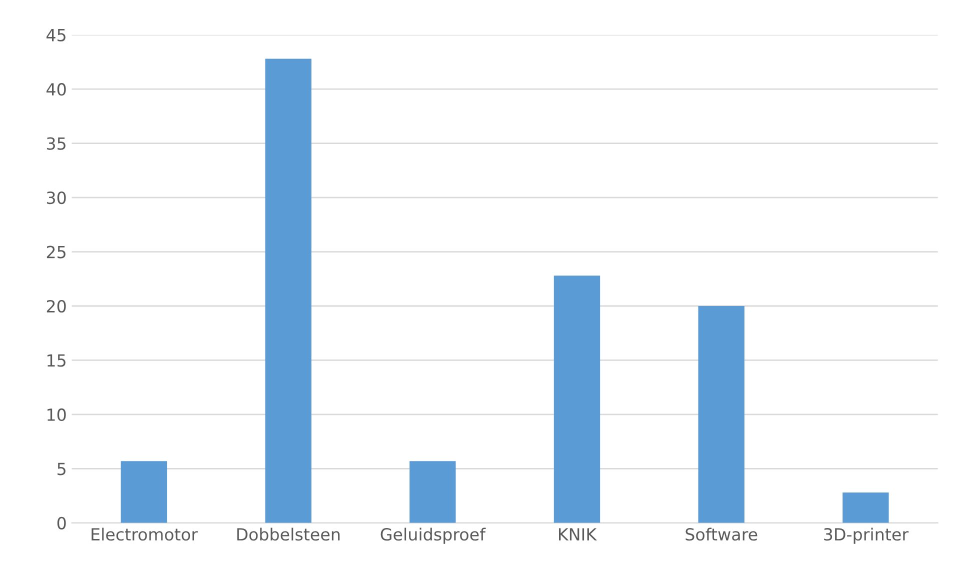 This screenshot has height=581, width=957. Describe the element at coordinates (57, 415) in the screenshot. I see `y-tick-label: 10` at that location.